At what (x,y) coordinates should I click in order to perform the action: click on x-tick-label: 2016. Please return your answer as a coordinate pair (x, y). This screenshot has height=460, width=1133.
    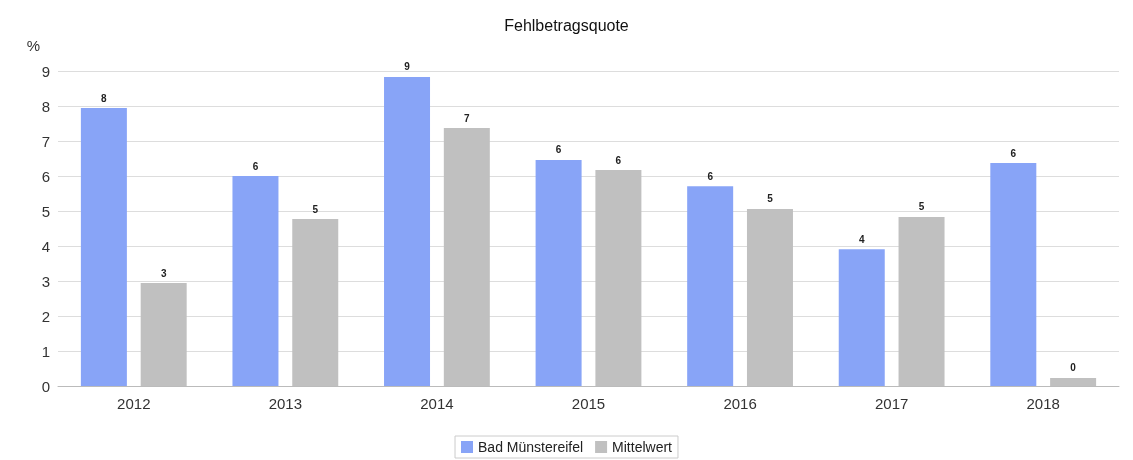
    Looking at the image, I should click on (740, 403).